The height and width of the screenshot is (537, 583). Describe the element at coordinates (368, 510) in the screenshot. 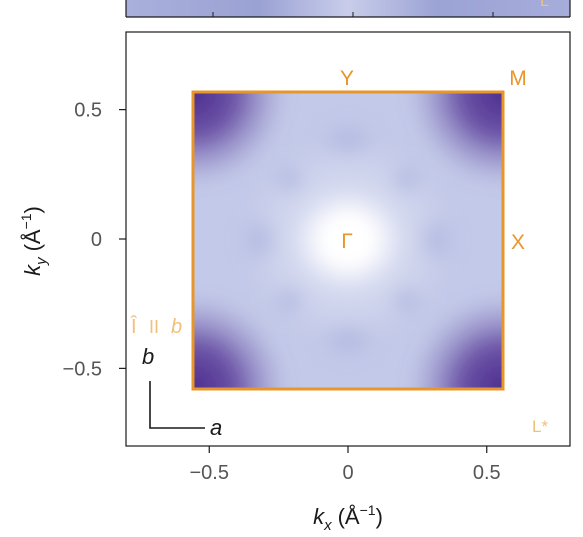

I see `x-axis-label-sup: −1` at that location.